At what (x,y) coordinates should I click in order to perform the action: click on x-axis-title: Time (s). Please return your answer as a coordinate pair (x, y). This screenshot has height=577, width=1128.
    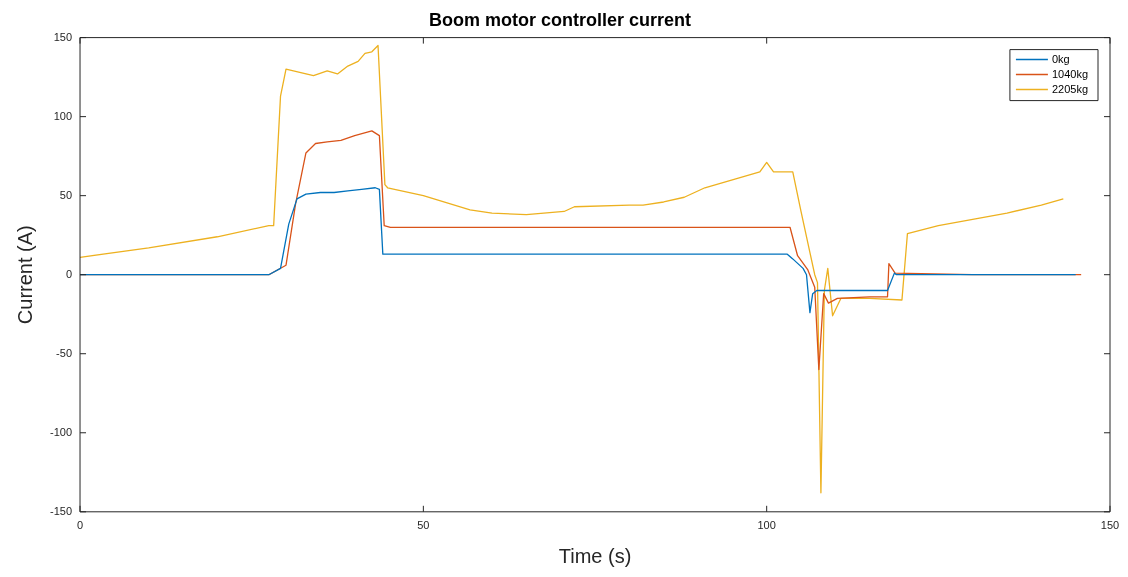
    Looking at the image, I should click on (595, 555).